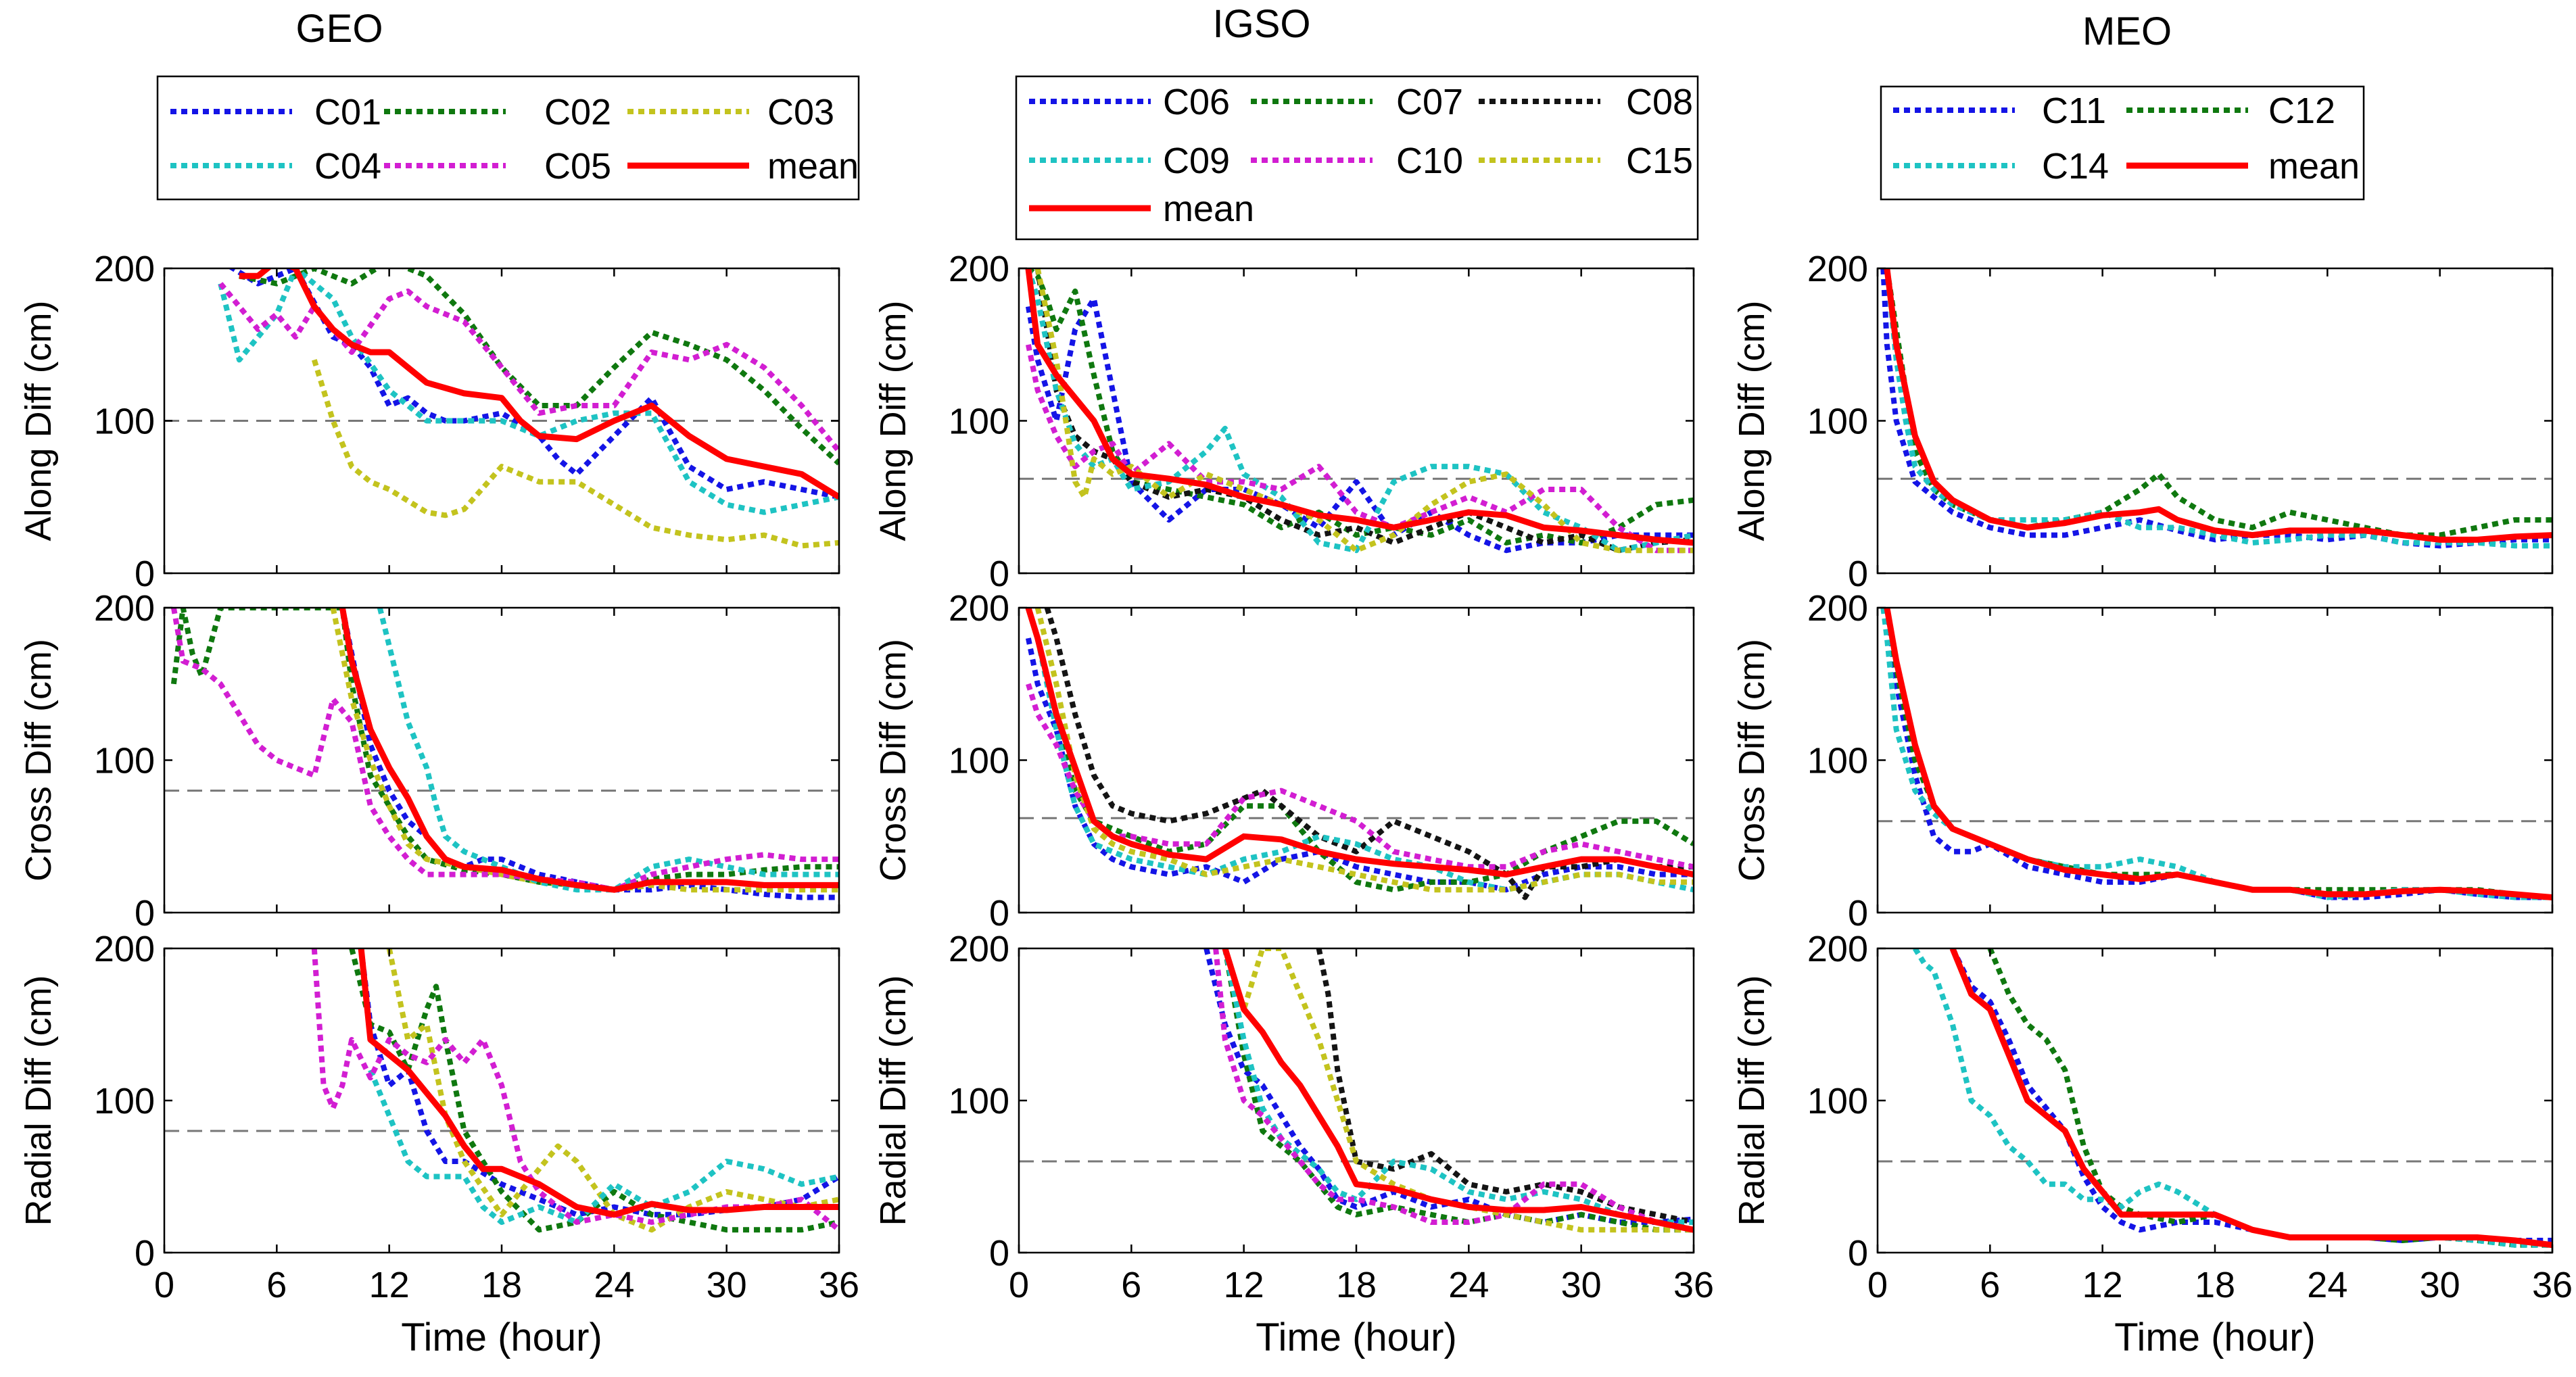  I want to click on legend-label-c12: C12, so click(2301, 111).